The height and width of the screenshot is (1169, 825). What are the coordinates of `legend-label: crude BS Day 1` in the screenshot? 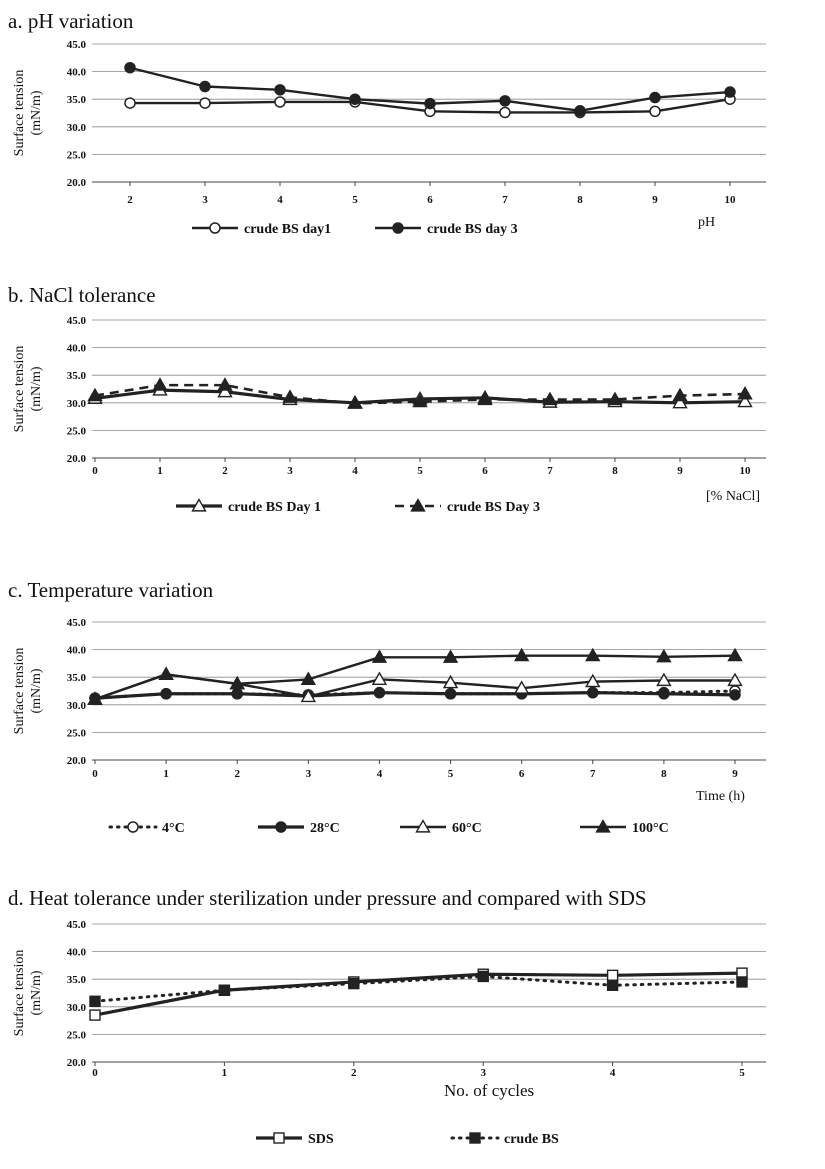 It's located at (274, 507).